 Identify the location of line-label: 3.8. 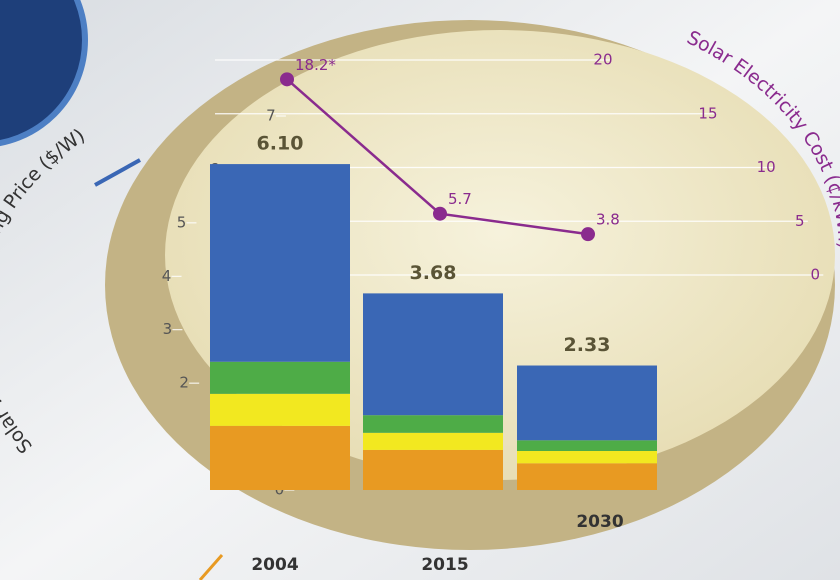
(608, 220).